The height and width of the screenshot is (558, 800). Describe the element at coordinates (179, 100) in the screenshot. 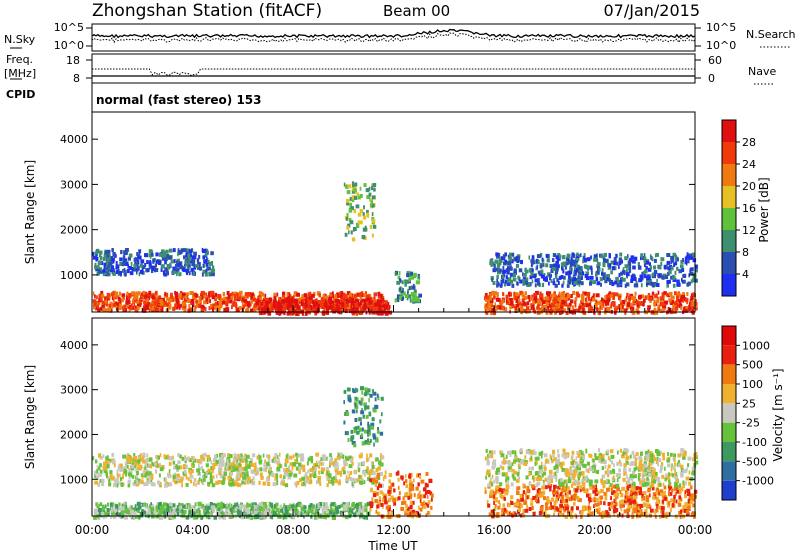

I see `cpid-text: normal (fast stereo) 153` at that location.